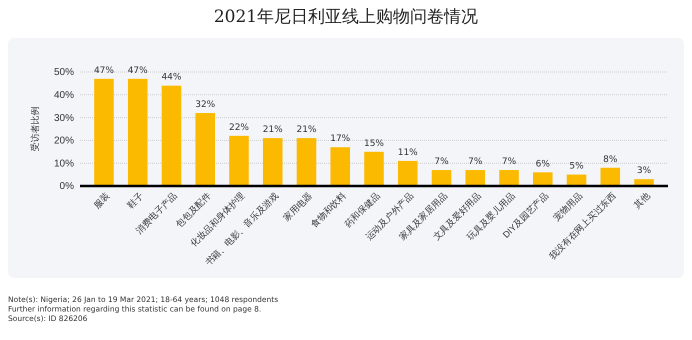 Image resolution: width=692 pixels, height=340 pixels. Describe the element at coordinates (576, 167) in the screenshot. I see `data-label: 5%` at that location.